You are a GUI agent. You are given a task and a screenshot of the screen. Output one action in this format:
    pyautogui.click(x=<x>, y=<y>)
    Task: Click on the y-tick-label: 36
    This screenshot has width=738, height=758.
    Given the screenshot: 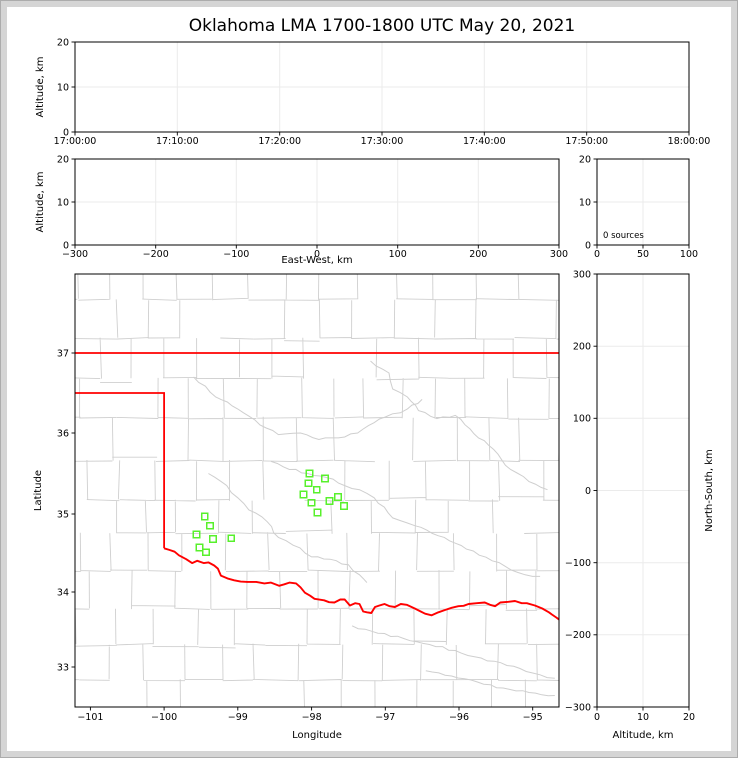 What is the action you would take?
    pyautogui.click(x=63, y=433)
    